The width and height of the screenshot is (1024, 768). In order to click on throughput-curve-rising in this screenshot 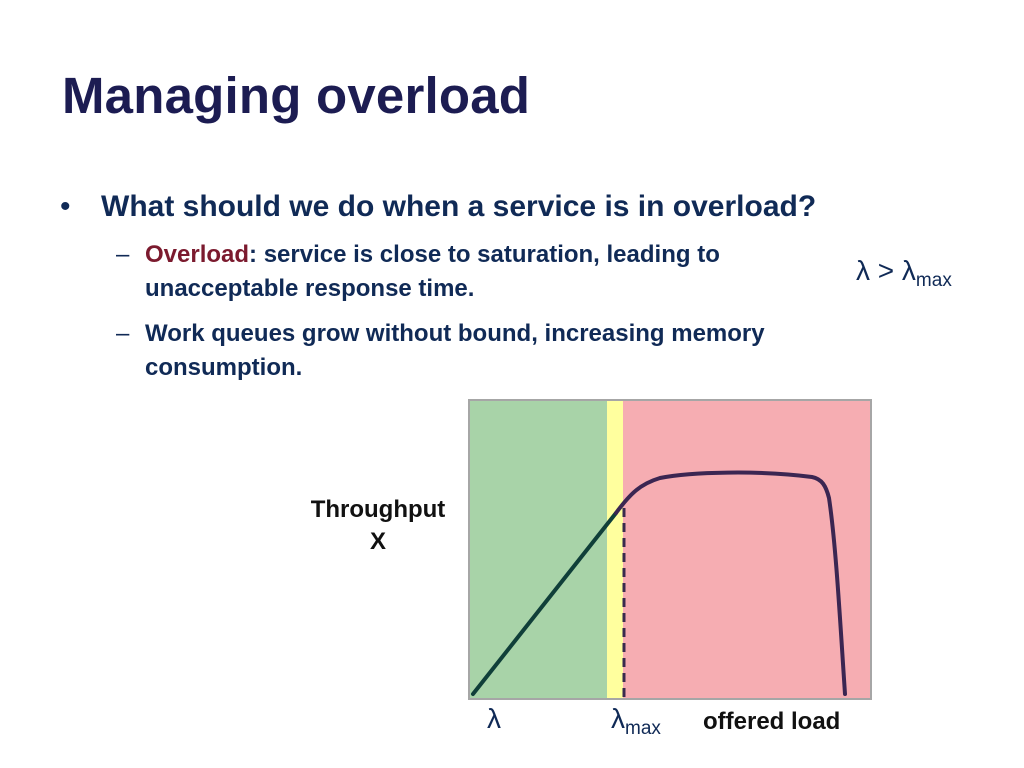, I will do `click(544, 603)`.